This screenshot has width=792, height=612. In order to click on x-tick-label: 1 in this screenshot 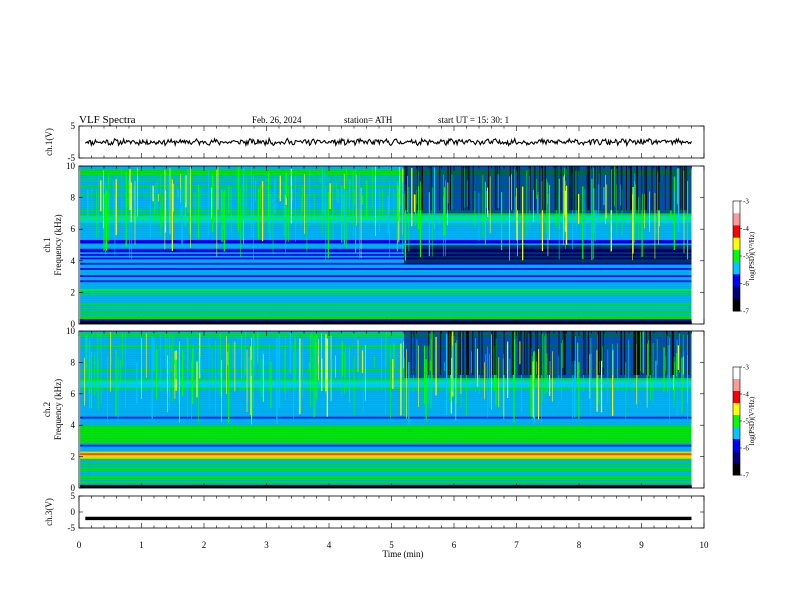, I will do `click(141, 545)`.